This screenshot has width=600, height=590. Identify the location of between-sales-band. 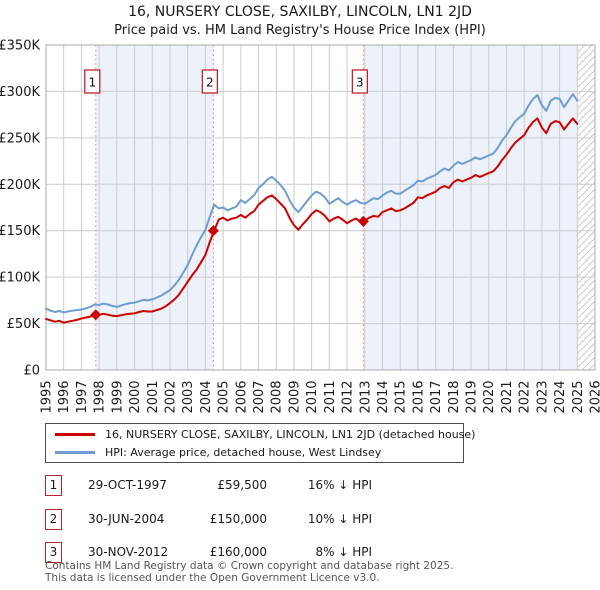
(154, 207).